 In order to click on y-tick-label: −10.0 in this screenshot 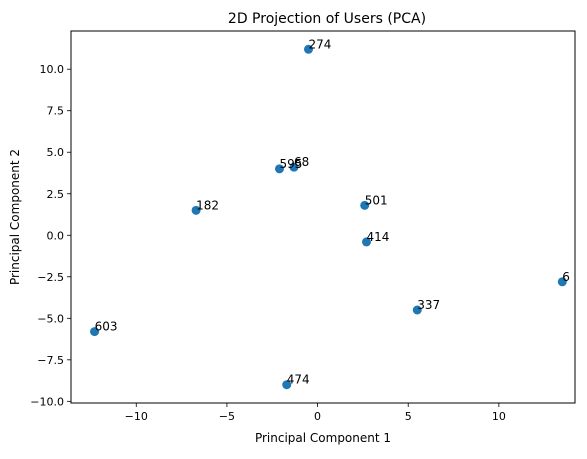, I will do `click(47, 401)`.